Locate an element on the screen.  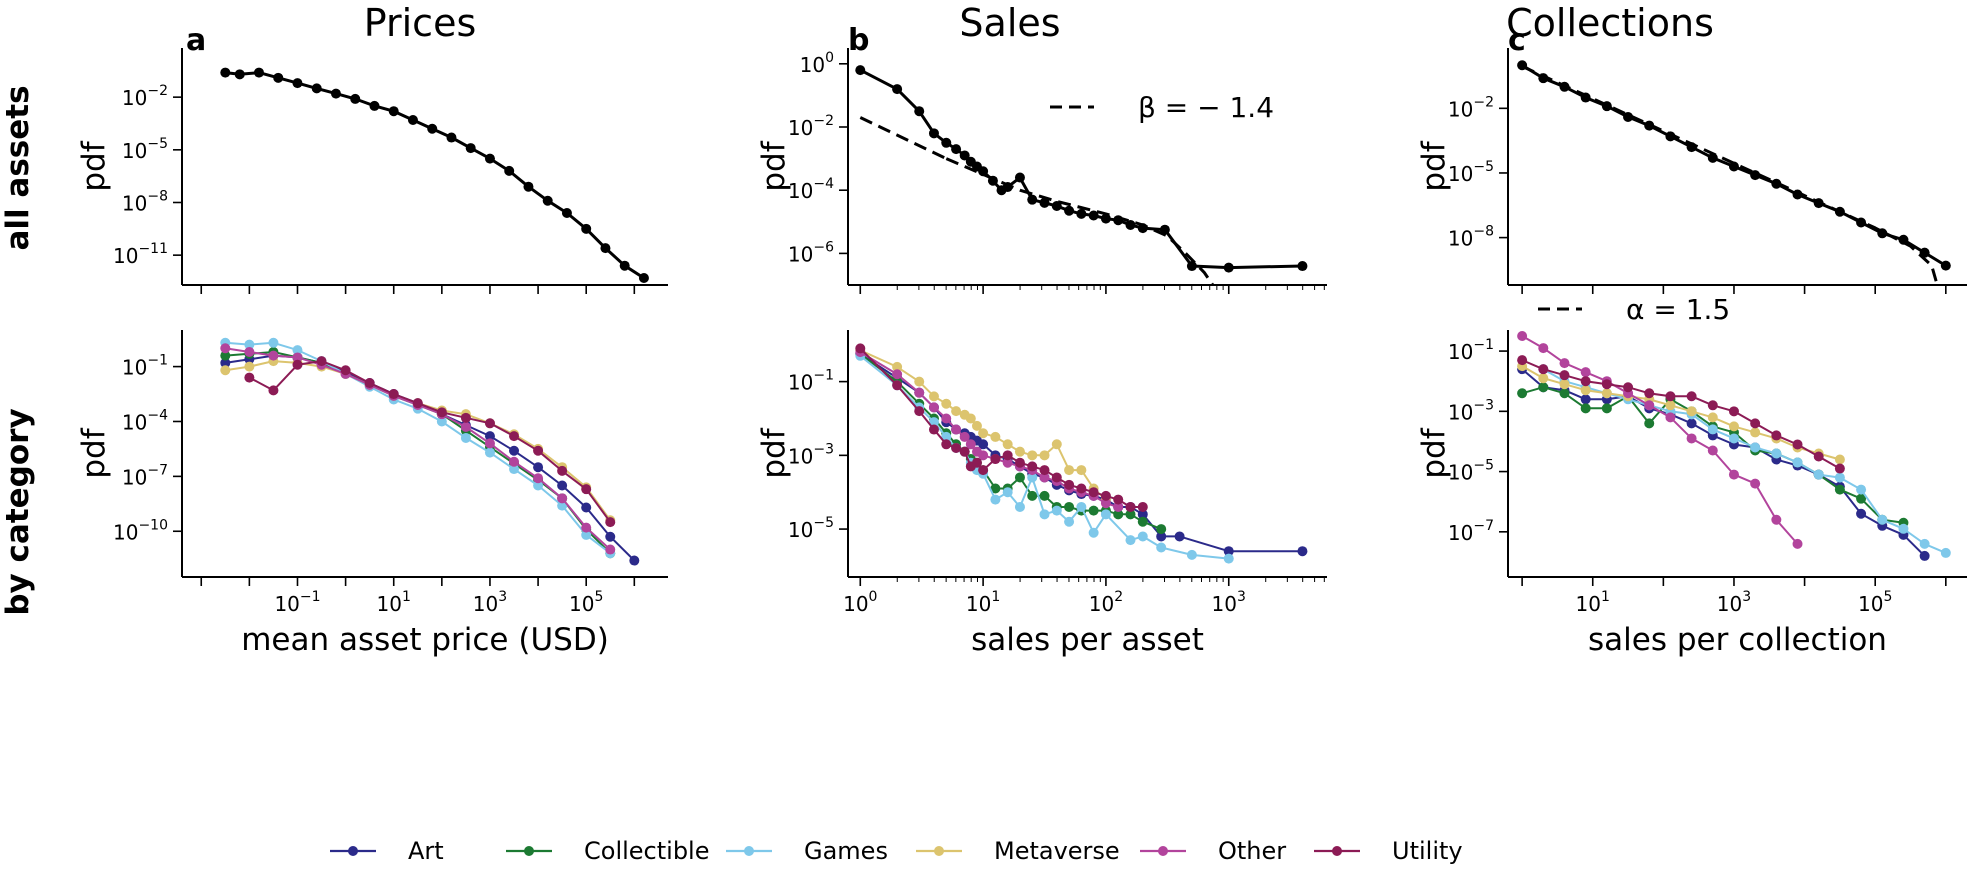
y-axis-label: pdf is located at coordinates (774, 165).